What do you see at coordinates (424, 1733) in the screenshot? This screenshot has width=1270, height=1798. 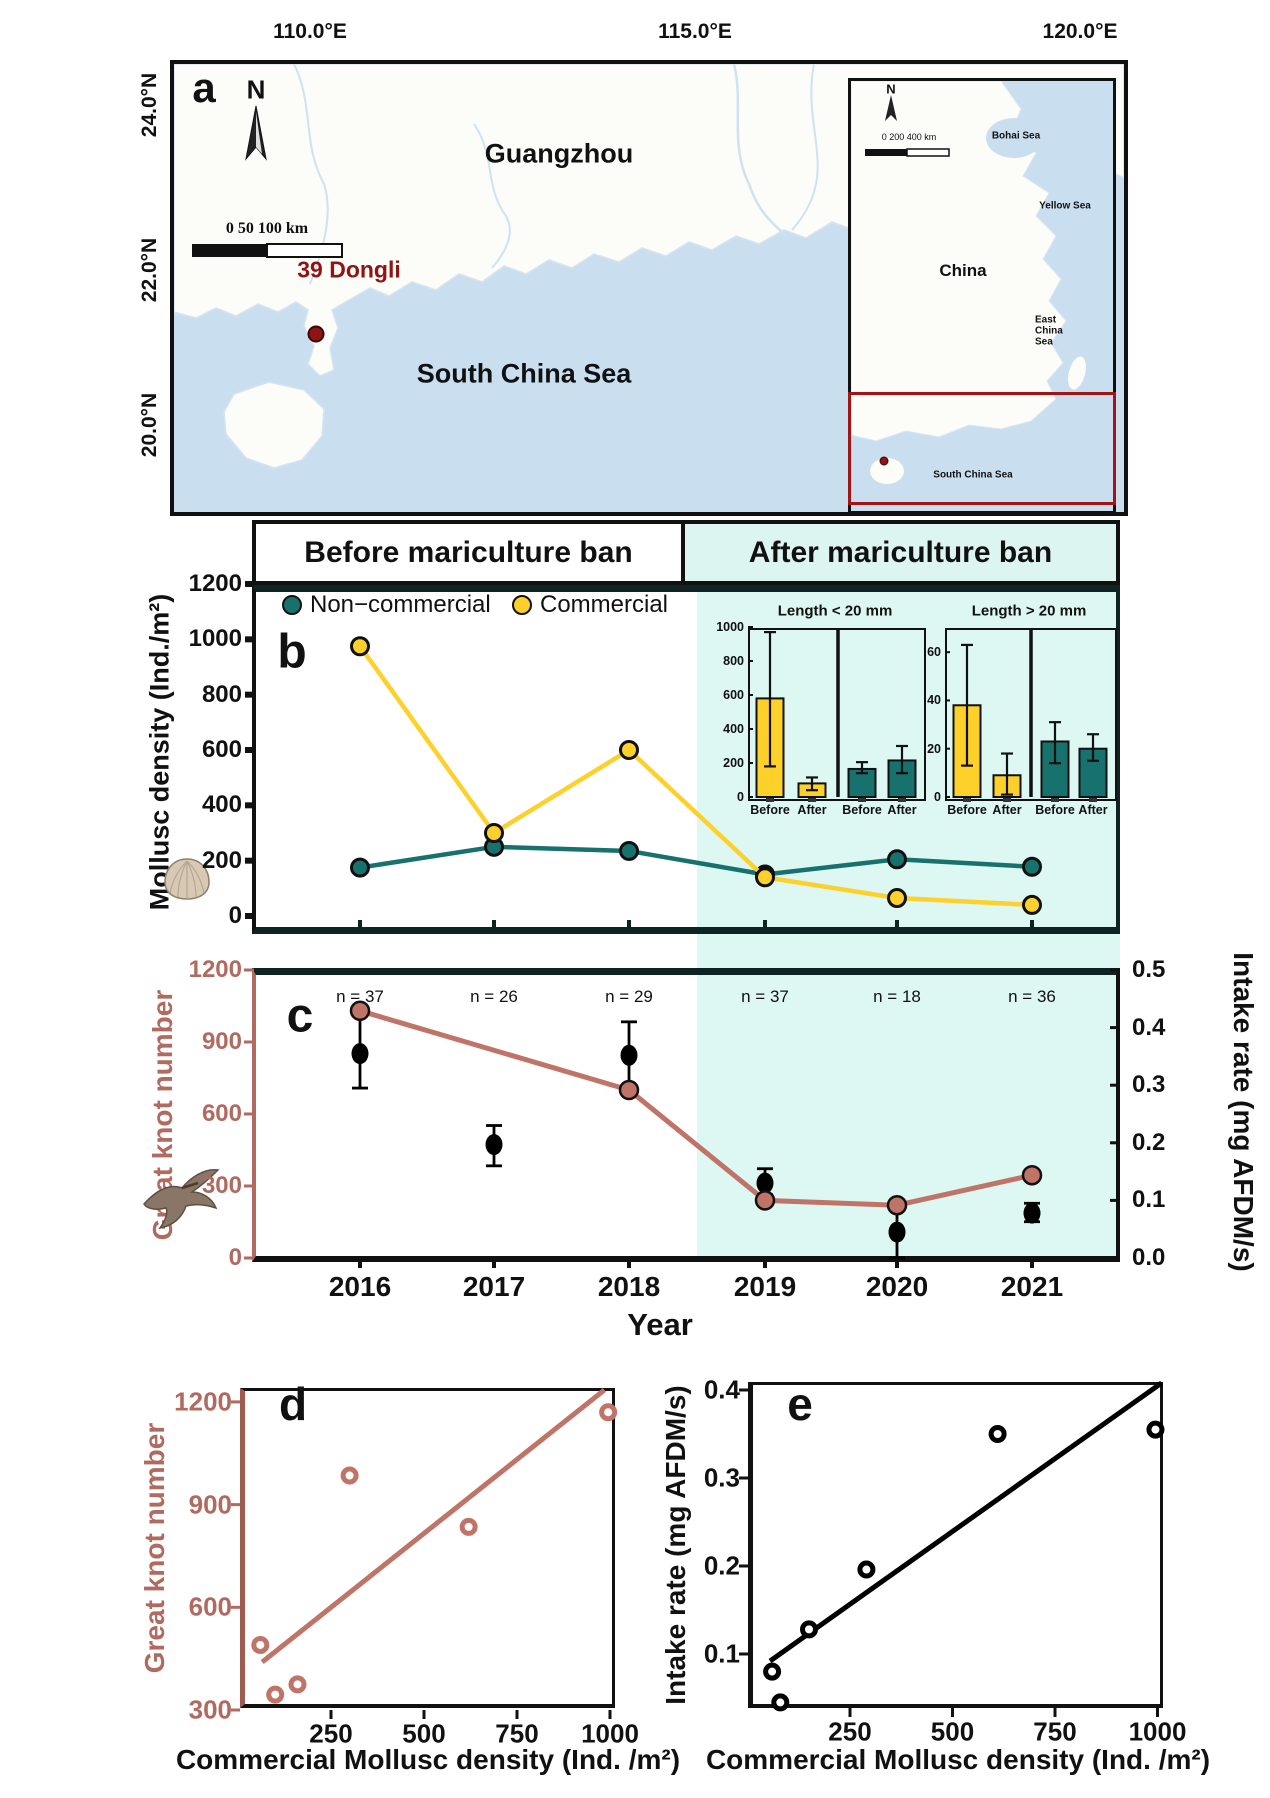 I see `d-xtick-label: 500` at bounding box center [424, 1733].